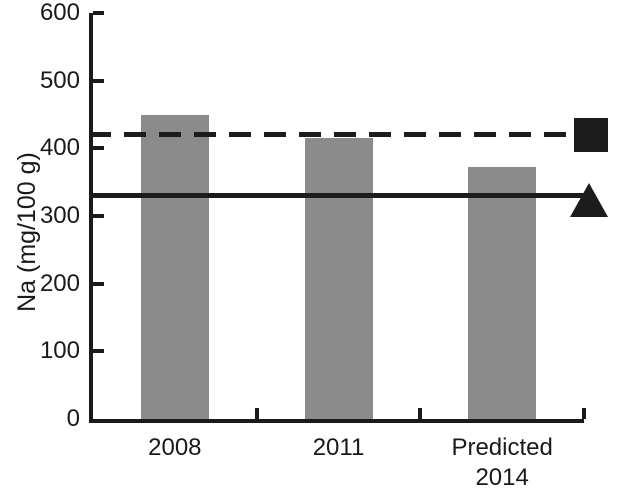 This screenshot has width=620, height=498. I want to click on dashed-reference-line, so click(332, 135).